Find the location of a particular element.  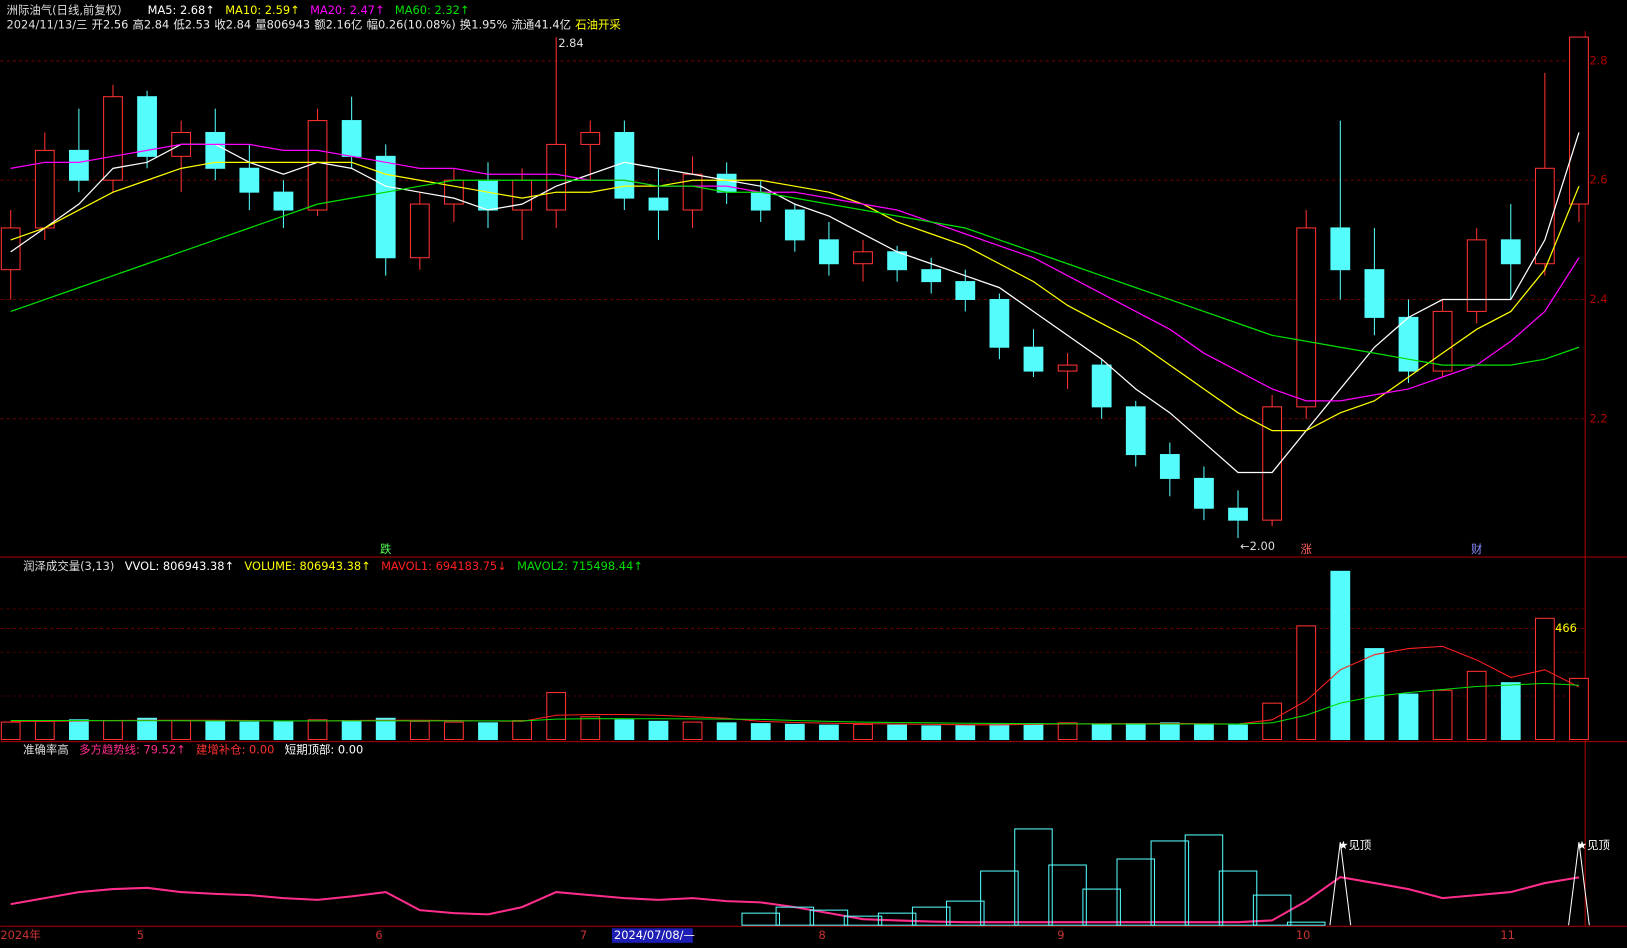

legend-text: 低2.53 is located at coordinates (191, 24).